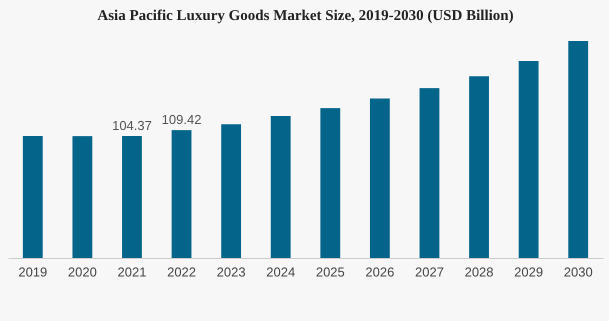 The width and height of the screenshot is (609, 321). What do you see at coordinates (479, 272) in the screenshot?
I see `x-tick-label: 2028` at bounding box center [479, 272].